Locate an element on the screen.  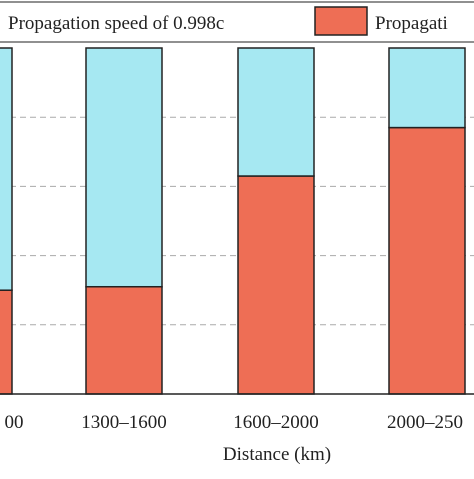
legend-box is located at coordinates (237, 22).